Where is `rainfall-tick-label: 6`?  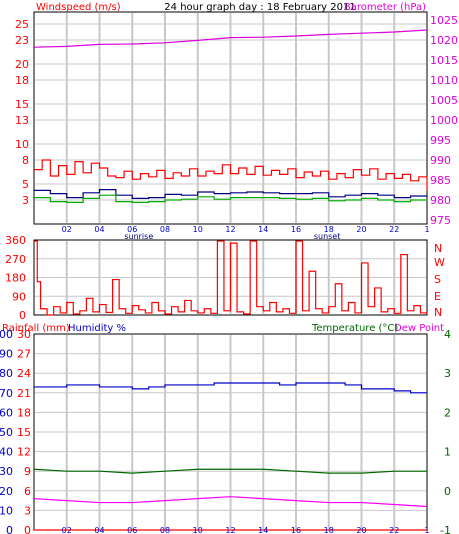
rainfall-tick-label: 6 is located at coordinates (27, 491).